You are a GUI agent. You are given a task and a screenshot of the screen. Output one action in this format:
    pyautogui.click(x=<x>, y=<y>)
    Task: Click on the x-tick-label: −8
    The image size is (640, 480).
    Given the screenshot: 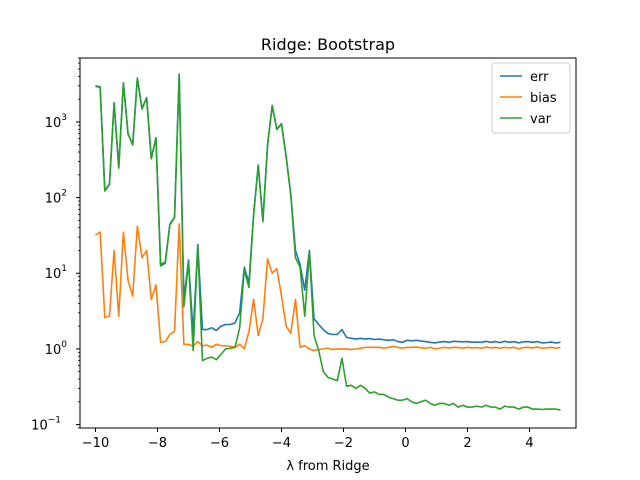 What is the action you would take?
    pyautogui.click(x=157, y=443)
    